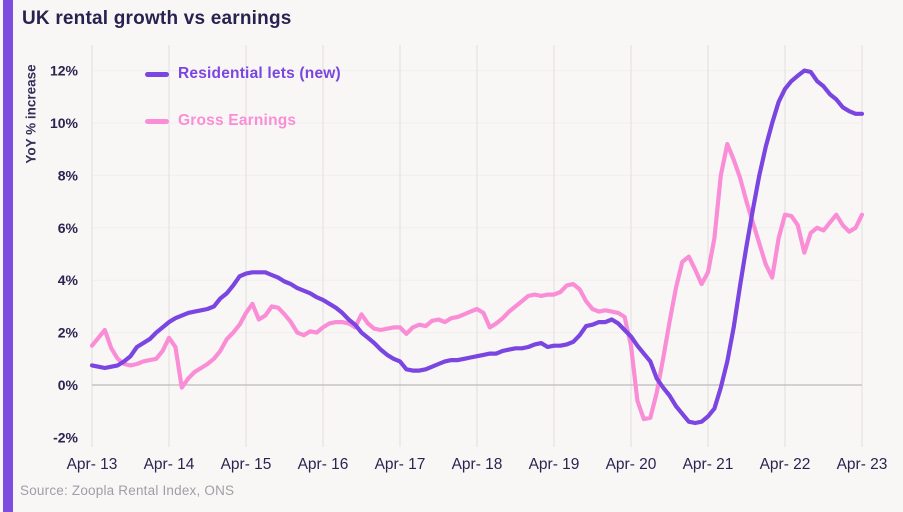 This screenshot has width=903, height=512. I want to click on page-title: UK rental growth vs earnings, so click(157, 18).